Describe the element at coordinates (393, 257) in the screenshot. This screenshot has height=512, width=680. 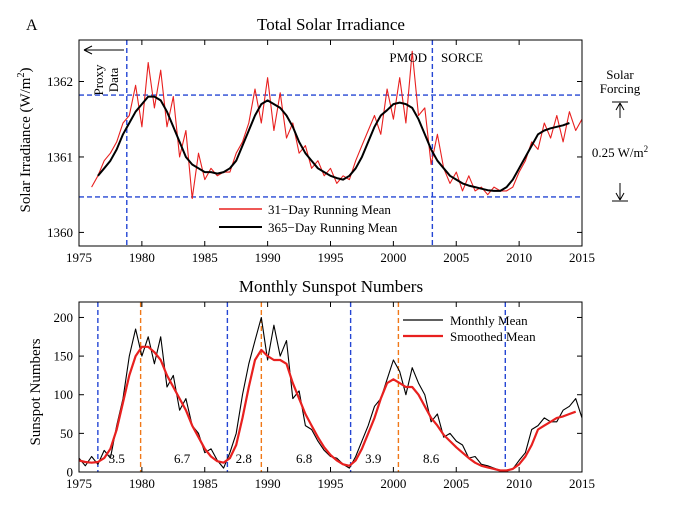
I see `tsi-xtick-label: 2000` at that location.